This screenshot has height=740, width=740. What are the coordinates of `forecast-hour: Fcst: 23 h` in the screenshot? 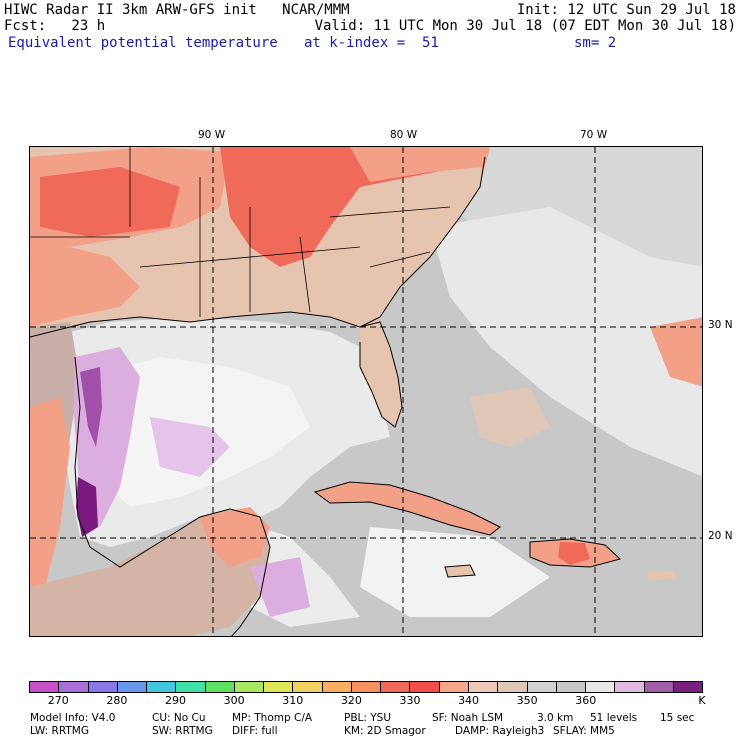 It's located at (55, 26).